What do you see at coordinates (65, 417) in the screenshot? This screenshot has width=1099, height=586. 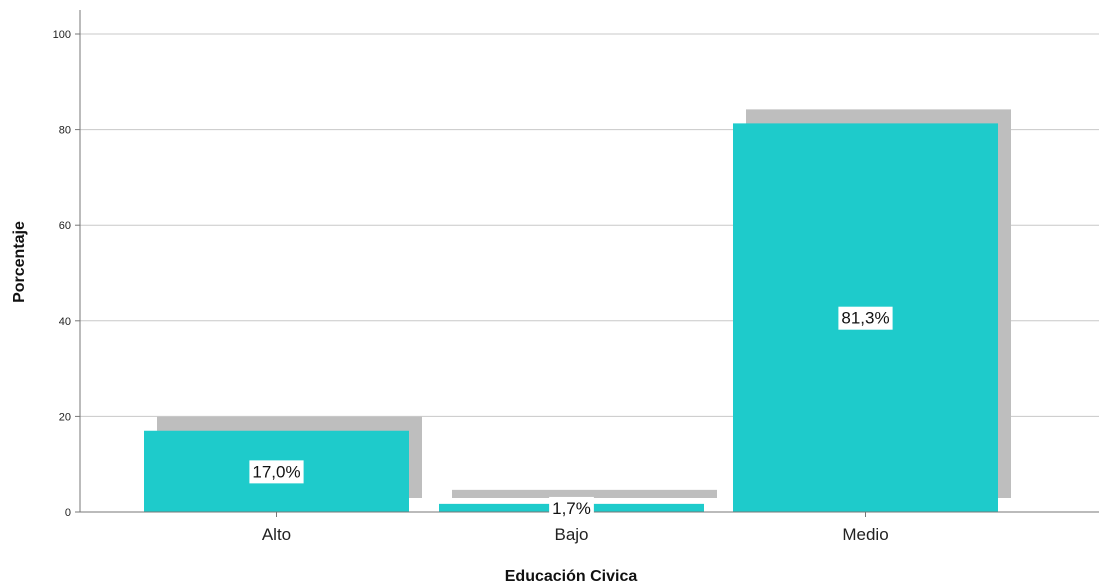 I see `y-tick-label: 20` at bounding box center [65, 417].